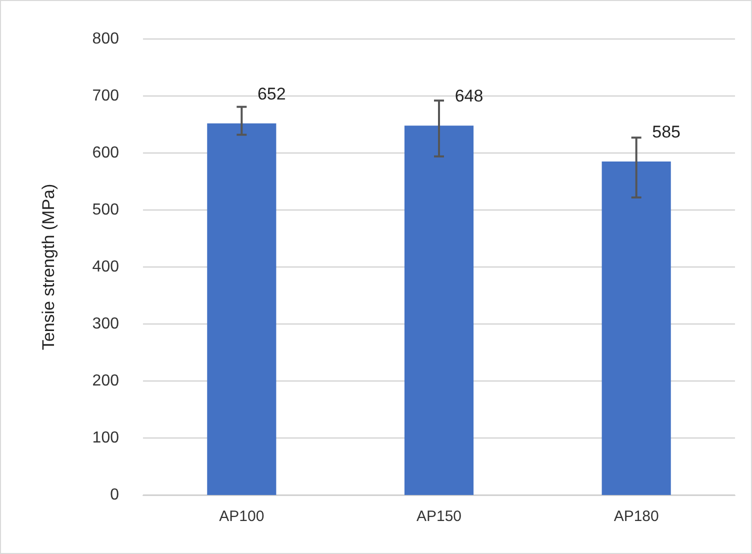 The width and height of the screenshot is (752, 554). What do you see at coordinates (241, 516) in the screenshot?
I see `x-tick-label: AP100` at bounding box center [241, 516].